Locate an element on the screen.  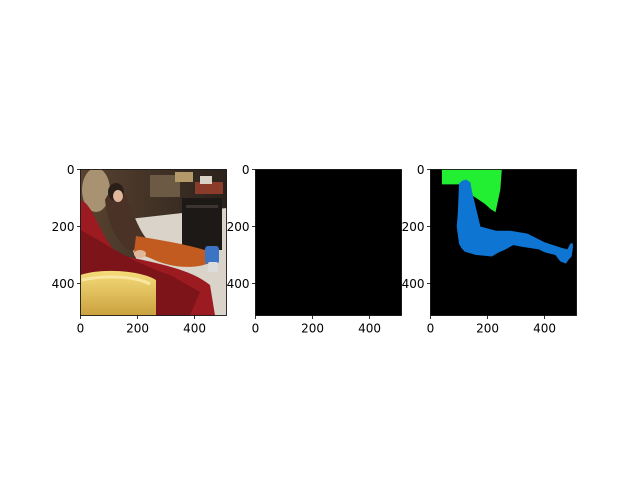
mask-axes-ticks: 0 200 400 0 200 400 is located at coordinates (479, 249).